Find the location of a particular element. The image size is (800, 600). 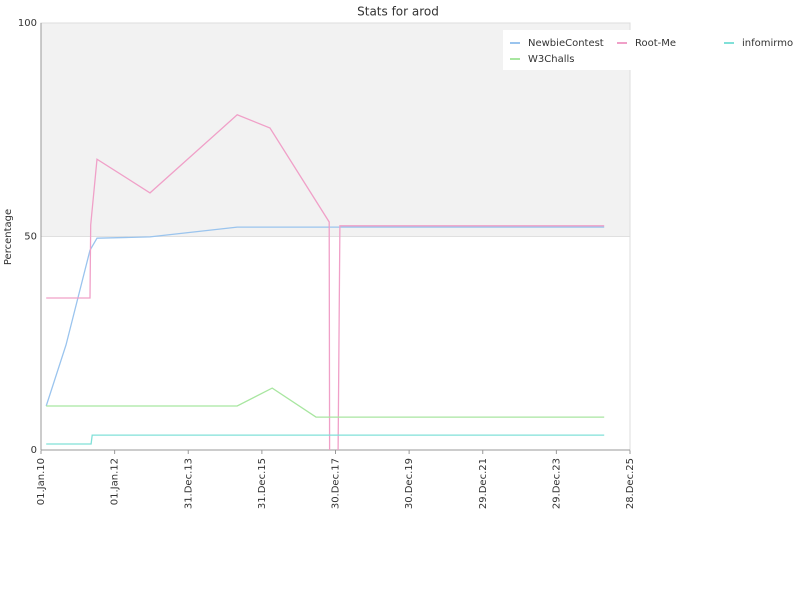

y-tick-label: 50 is located at coordinates (30, 237).